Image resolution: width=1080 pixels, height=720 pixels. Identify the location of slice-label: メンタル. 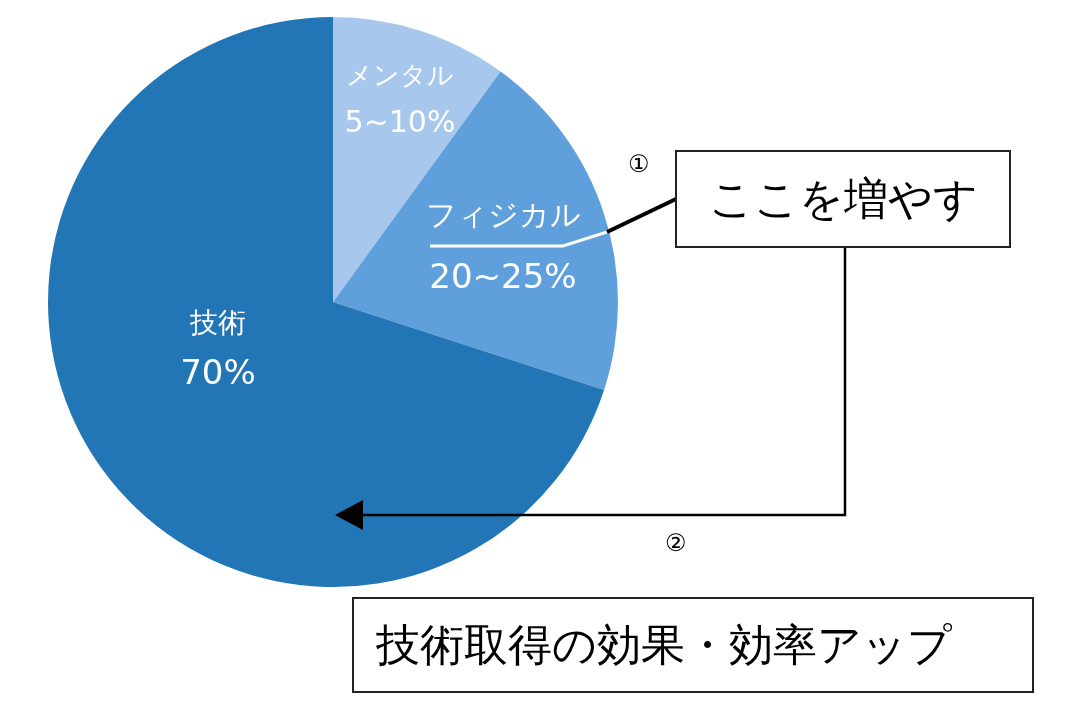
(400, 74).